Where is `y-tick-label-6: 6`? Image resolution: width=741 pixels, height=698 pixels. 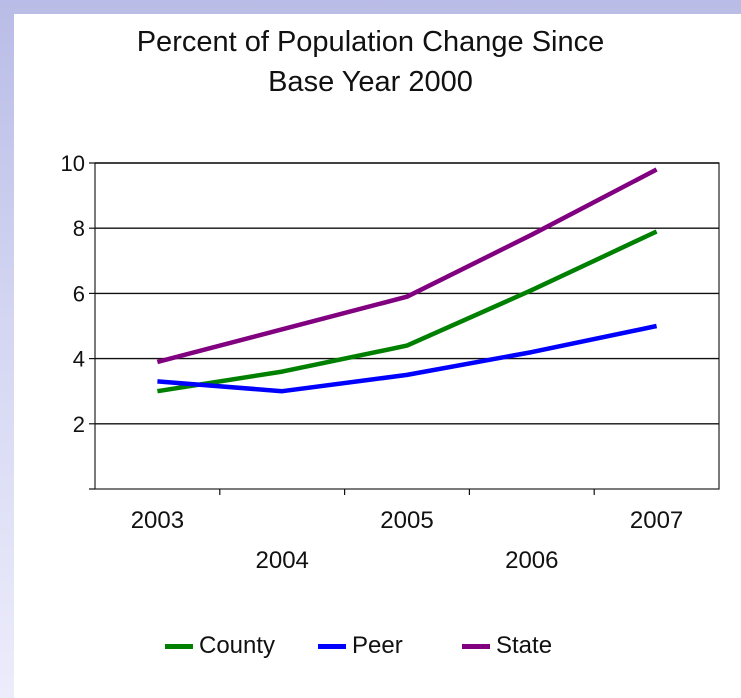 y-tick-label-6: 6 is located at coordinates (79, 293).